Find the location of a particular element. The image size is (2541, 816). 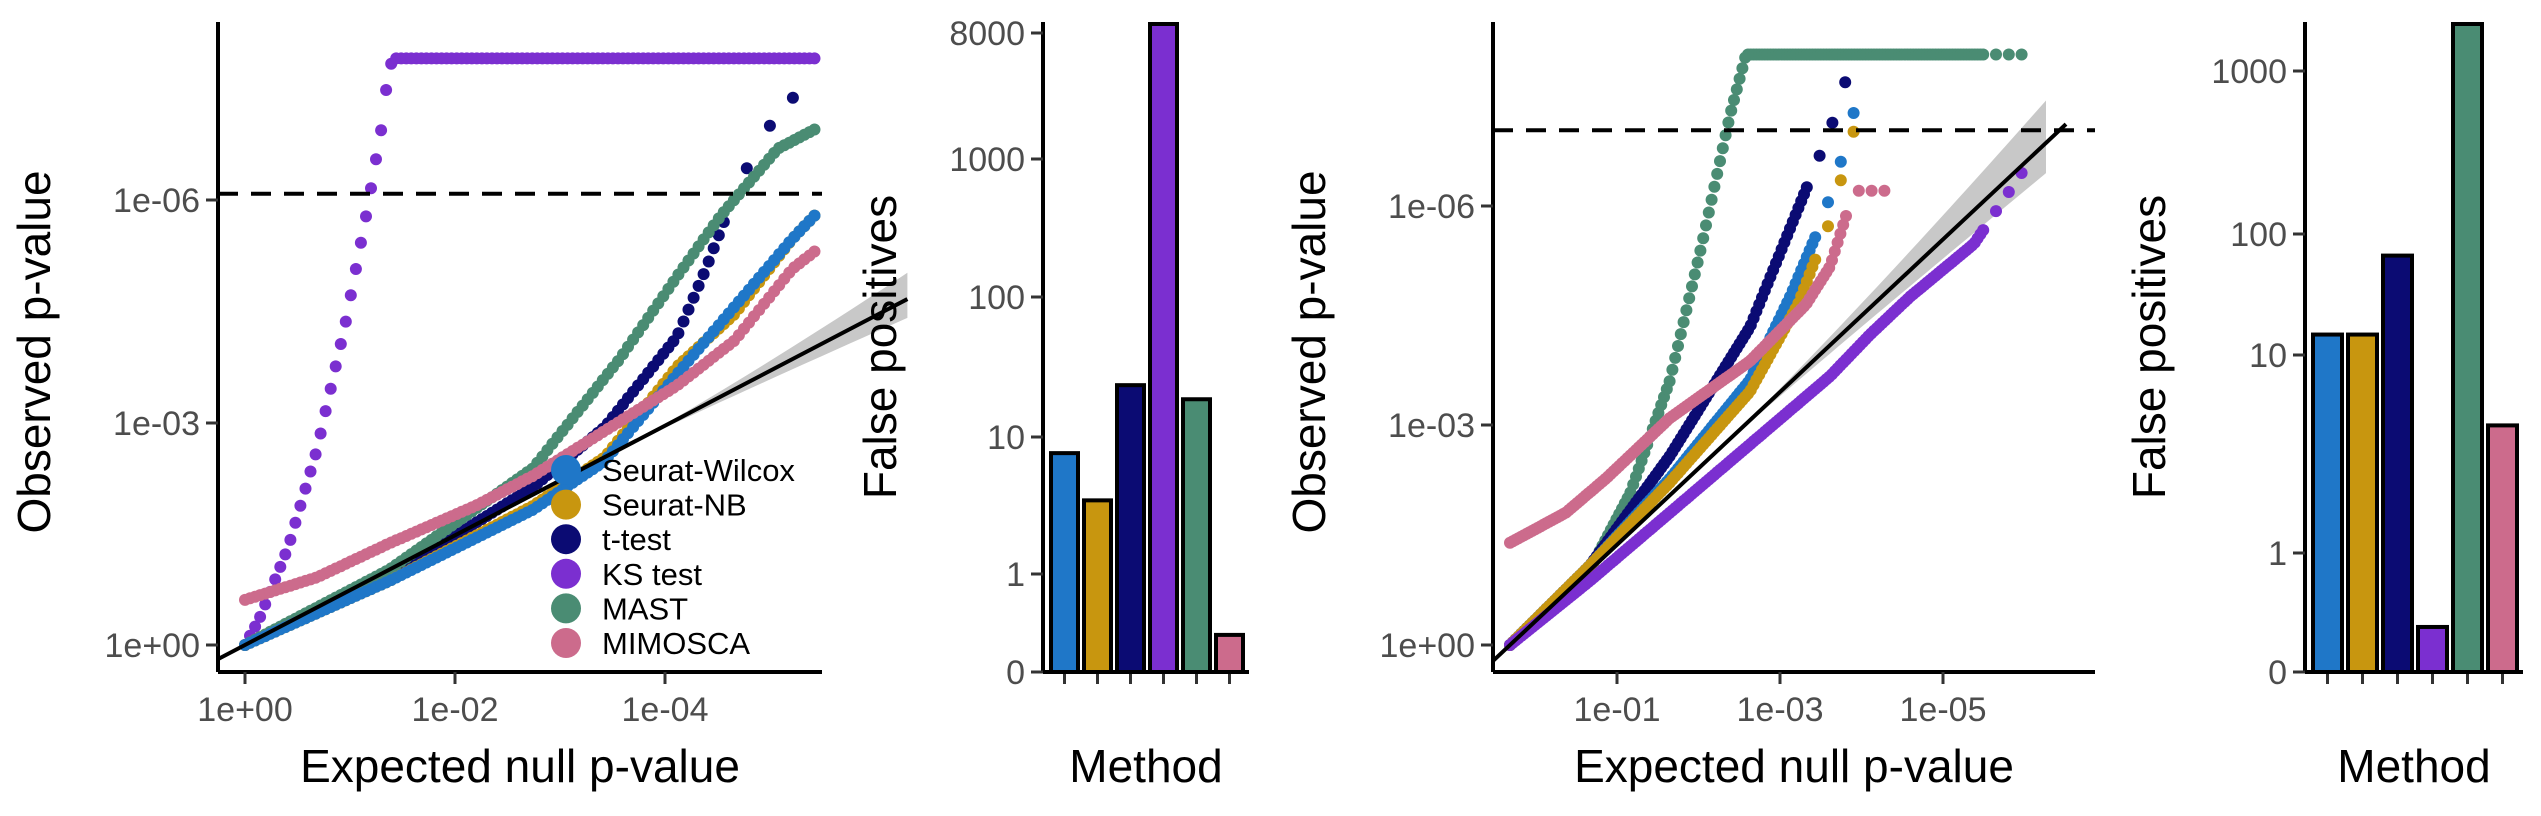

legend-item: Seurat-Wilcox is located at coordinates (673, 470).